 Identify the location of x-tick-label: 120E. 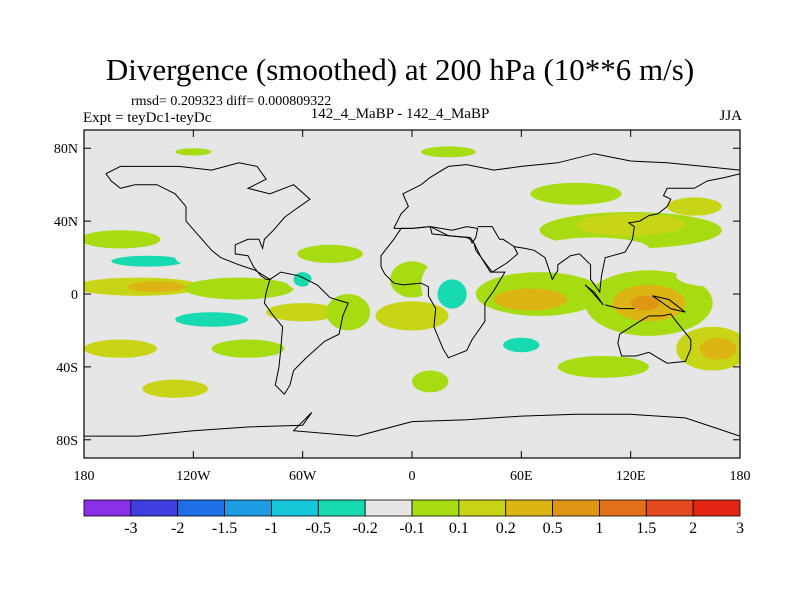
(631, 476).